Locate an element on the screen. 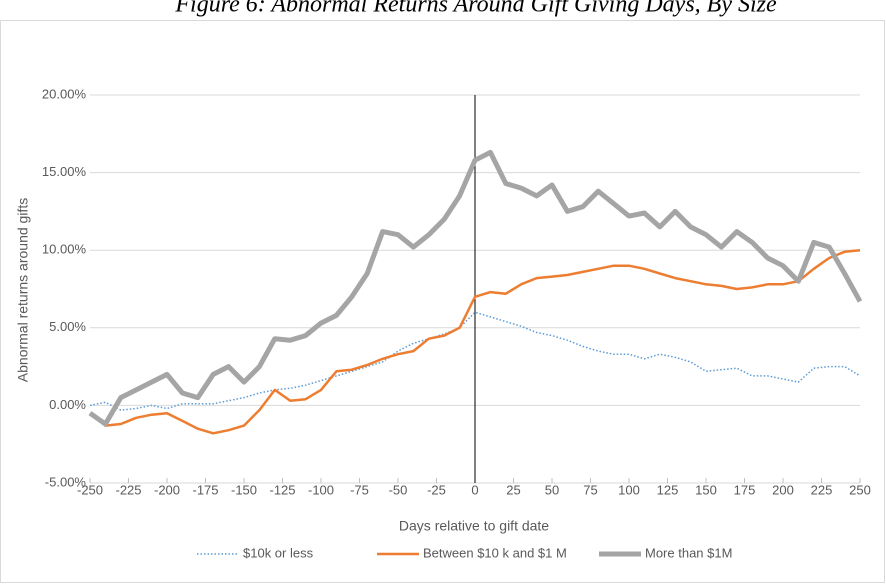 This screenshot has width=886, height=584. legend-label: Between $10 k and $1 M is located at coordinates (495, 552).